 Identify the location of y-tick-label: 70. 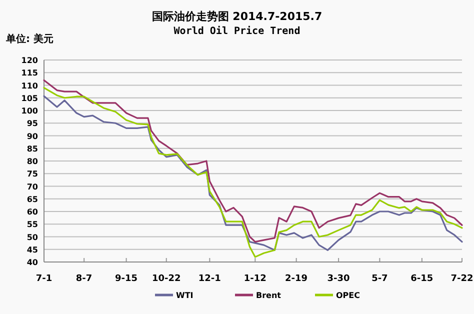
(32, 187).